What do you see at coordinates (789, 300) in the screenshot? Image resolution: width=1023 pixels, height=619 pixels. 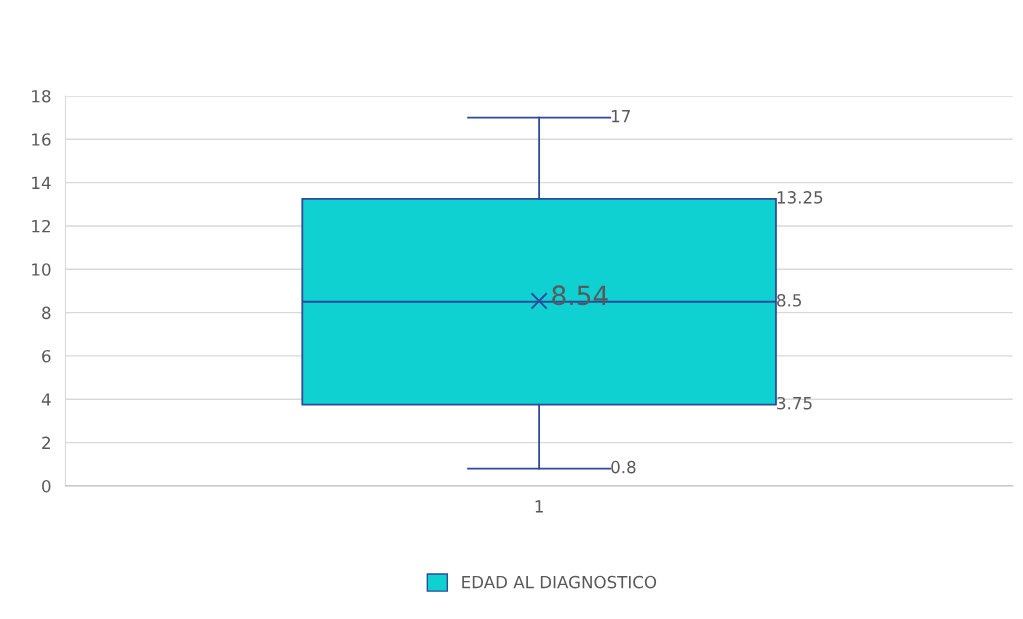 I see `annotation: 8.5` at bounding box center [789, 300].